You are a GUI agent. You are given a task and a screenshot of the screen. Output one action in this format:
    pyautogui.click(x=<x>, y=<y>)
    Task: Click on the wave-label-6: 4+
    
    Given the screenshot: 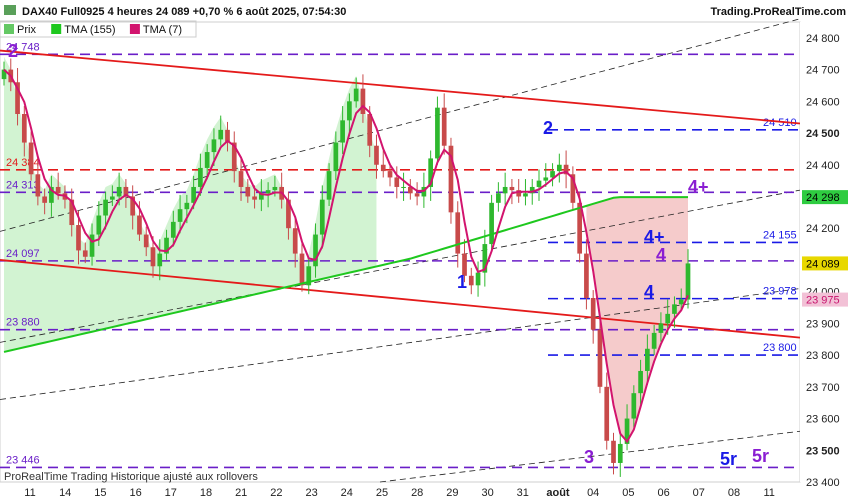 What is the action you would take?
    pyautogui.click(x=654, y=237)
    